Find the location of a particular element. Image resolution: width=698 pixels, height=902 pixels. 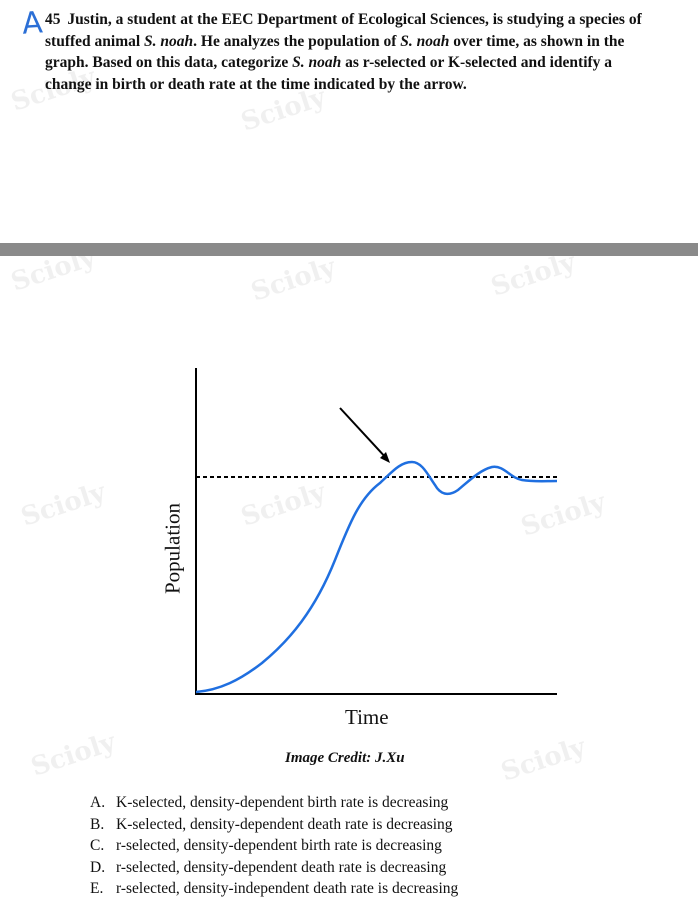

option-letter: C. is located at coordinates (97, 845).